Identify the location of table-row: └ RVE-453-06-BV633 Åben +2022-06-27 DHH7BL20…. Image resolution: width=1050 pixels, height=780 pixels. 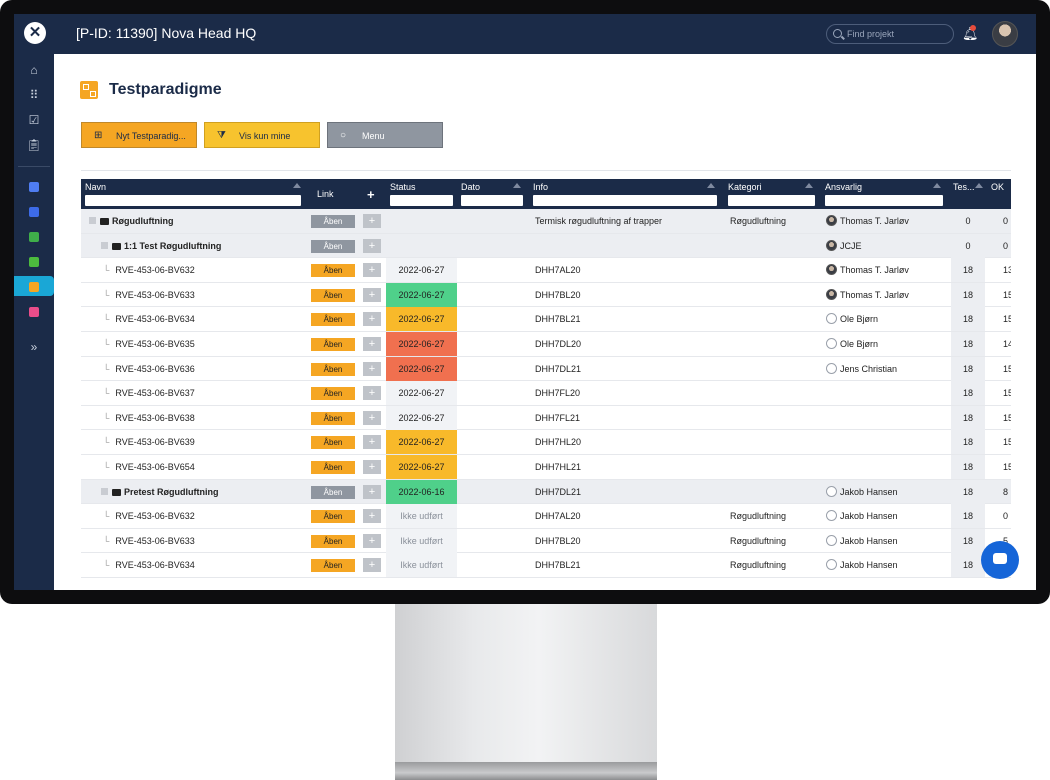
(546, 295).